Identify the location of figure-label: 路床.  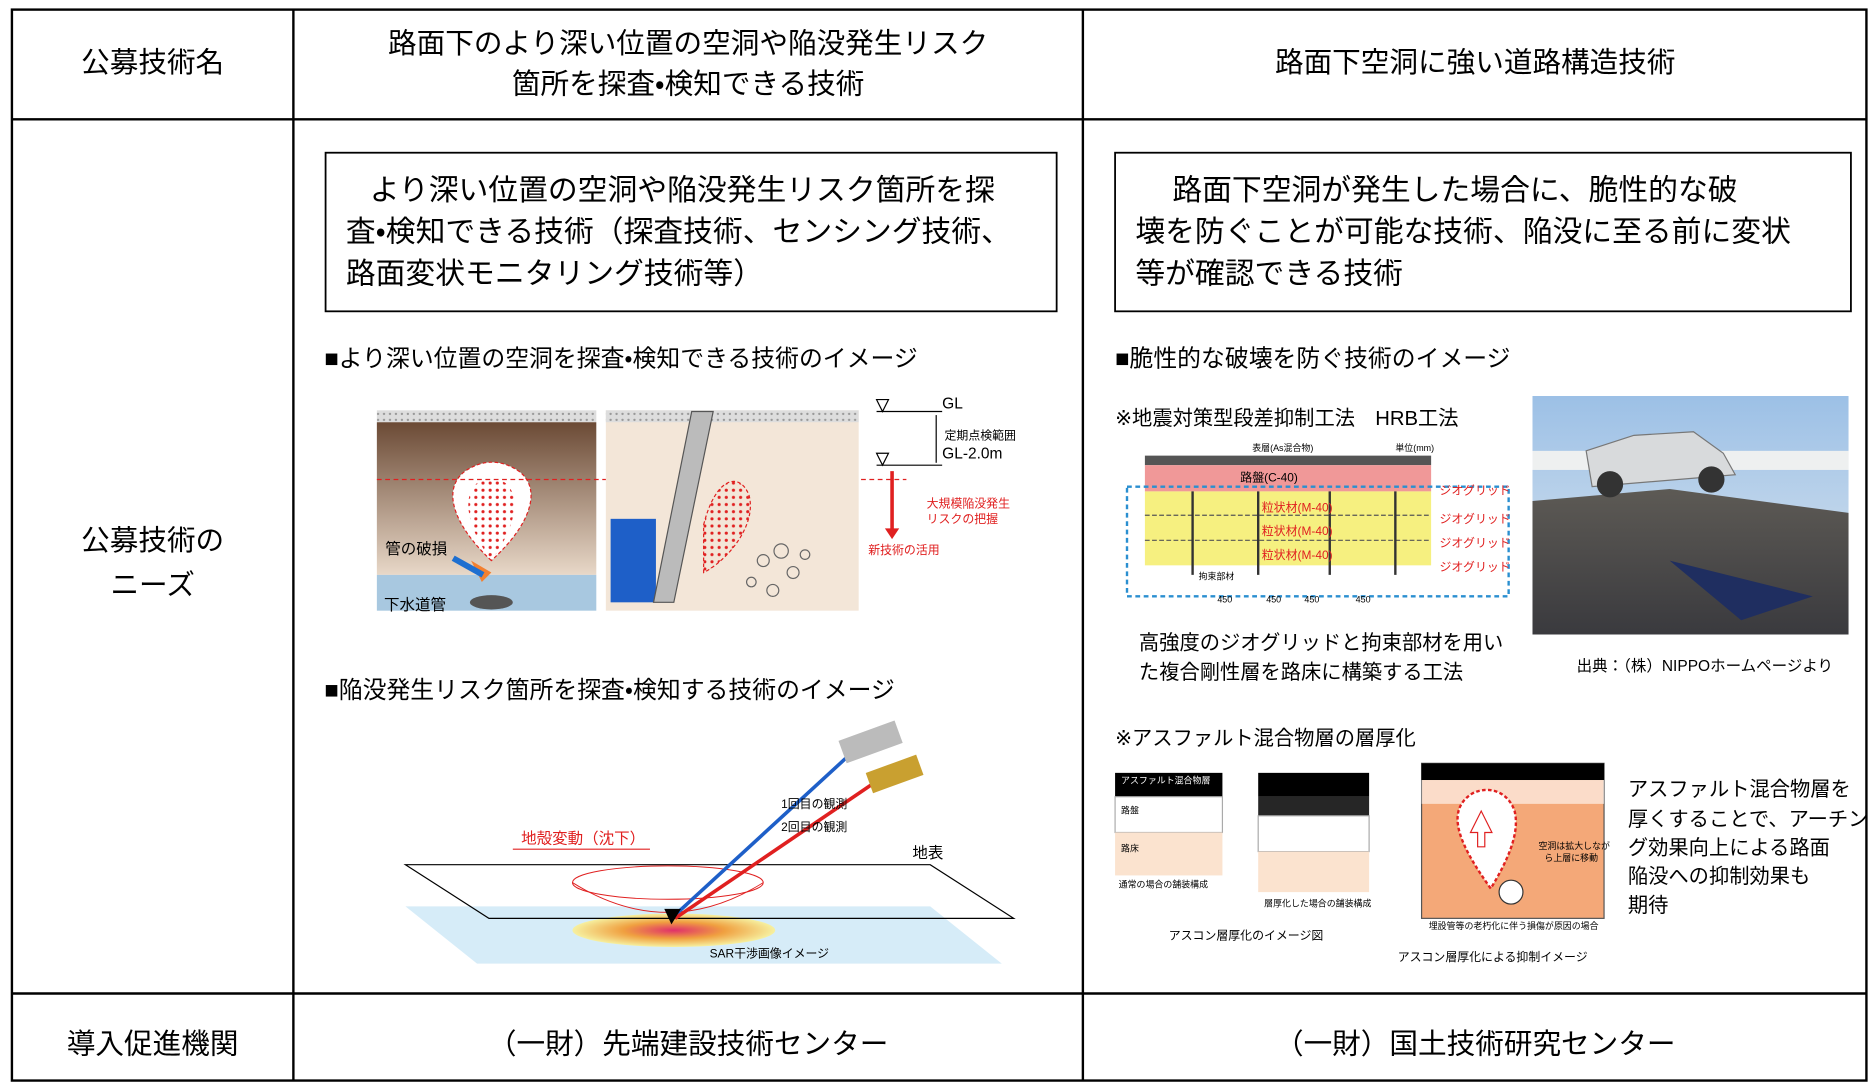
(1130, 848).